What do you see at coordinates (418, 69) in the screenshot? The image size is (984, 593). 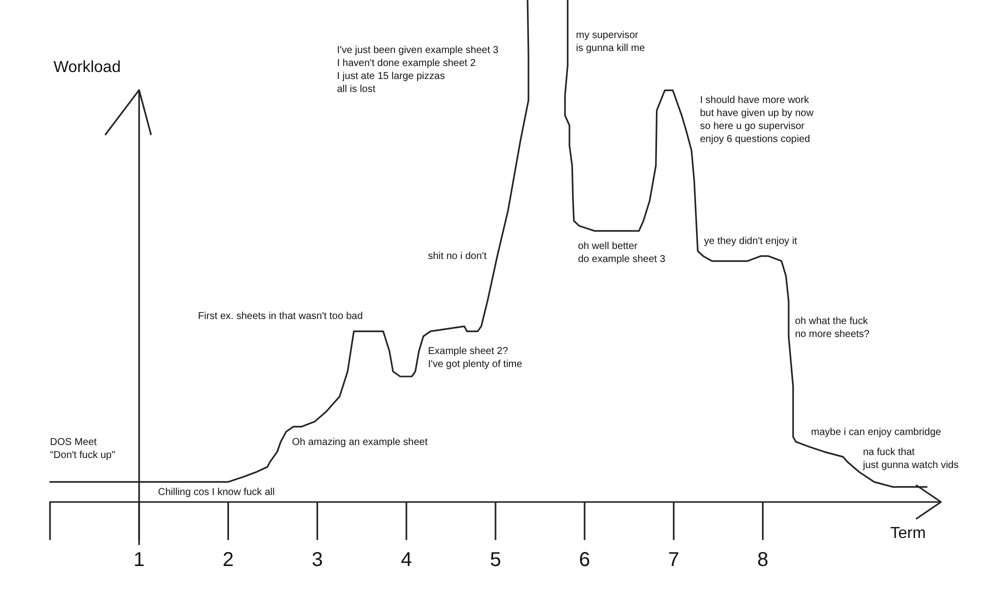 I see `annotation: I've just been given example sheet 3 I haven't done example sheet 2 I just ate 15 large pizzas all is lost` at bounding box center [418, 69].